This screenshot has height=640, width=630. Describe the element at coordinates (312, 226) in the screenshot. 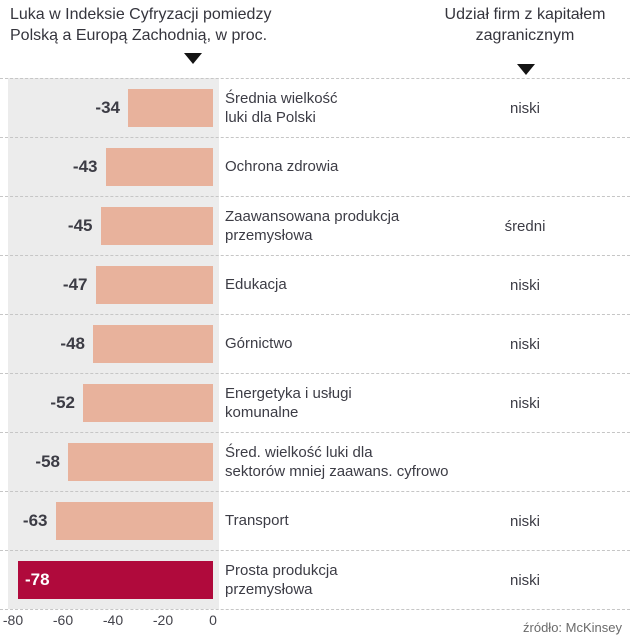

I see `sector-label: Zaawansowana produkcja przemysłowa` at that location.